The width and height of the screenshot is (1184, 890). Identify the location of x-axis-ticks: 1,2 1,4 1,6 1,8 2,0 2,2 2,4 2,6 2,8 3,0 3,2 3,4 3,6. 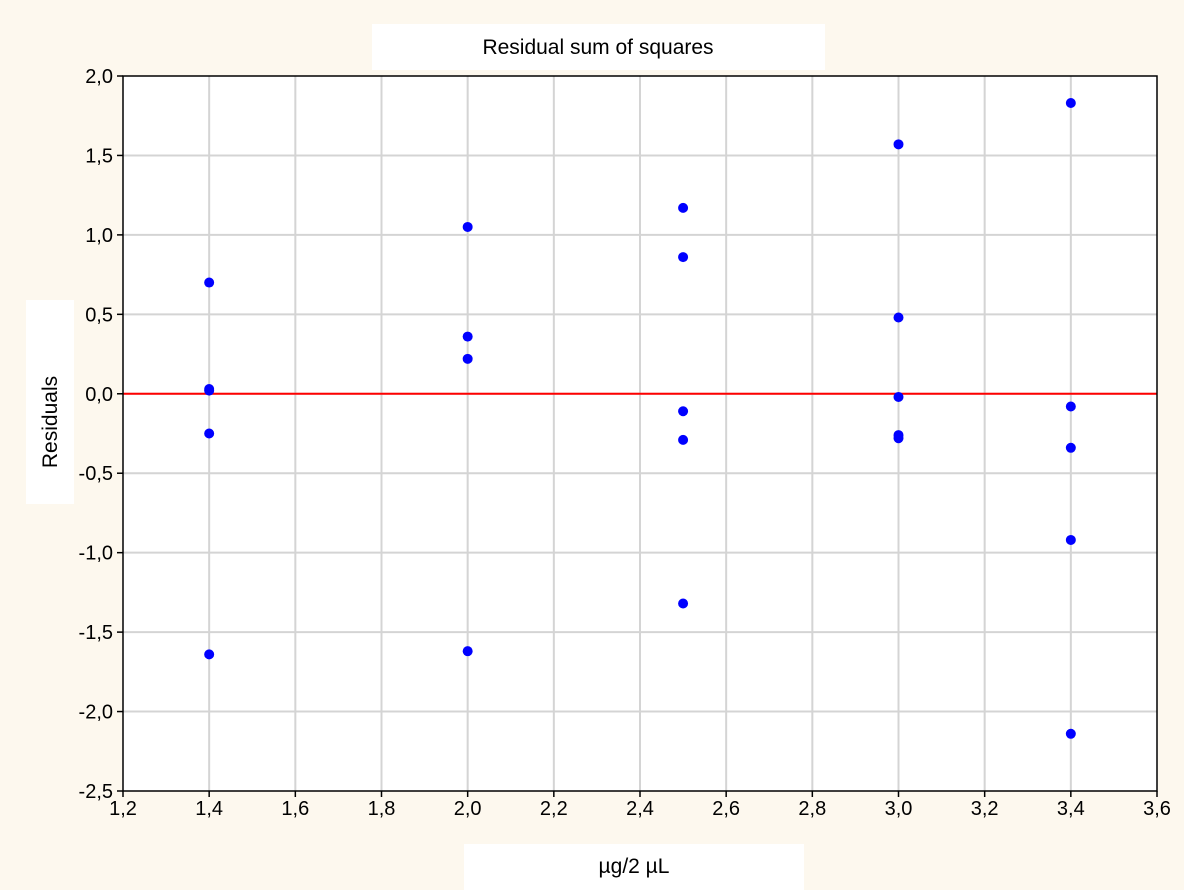
(640, 805).